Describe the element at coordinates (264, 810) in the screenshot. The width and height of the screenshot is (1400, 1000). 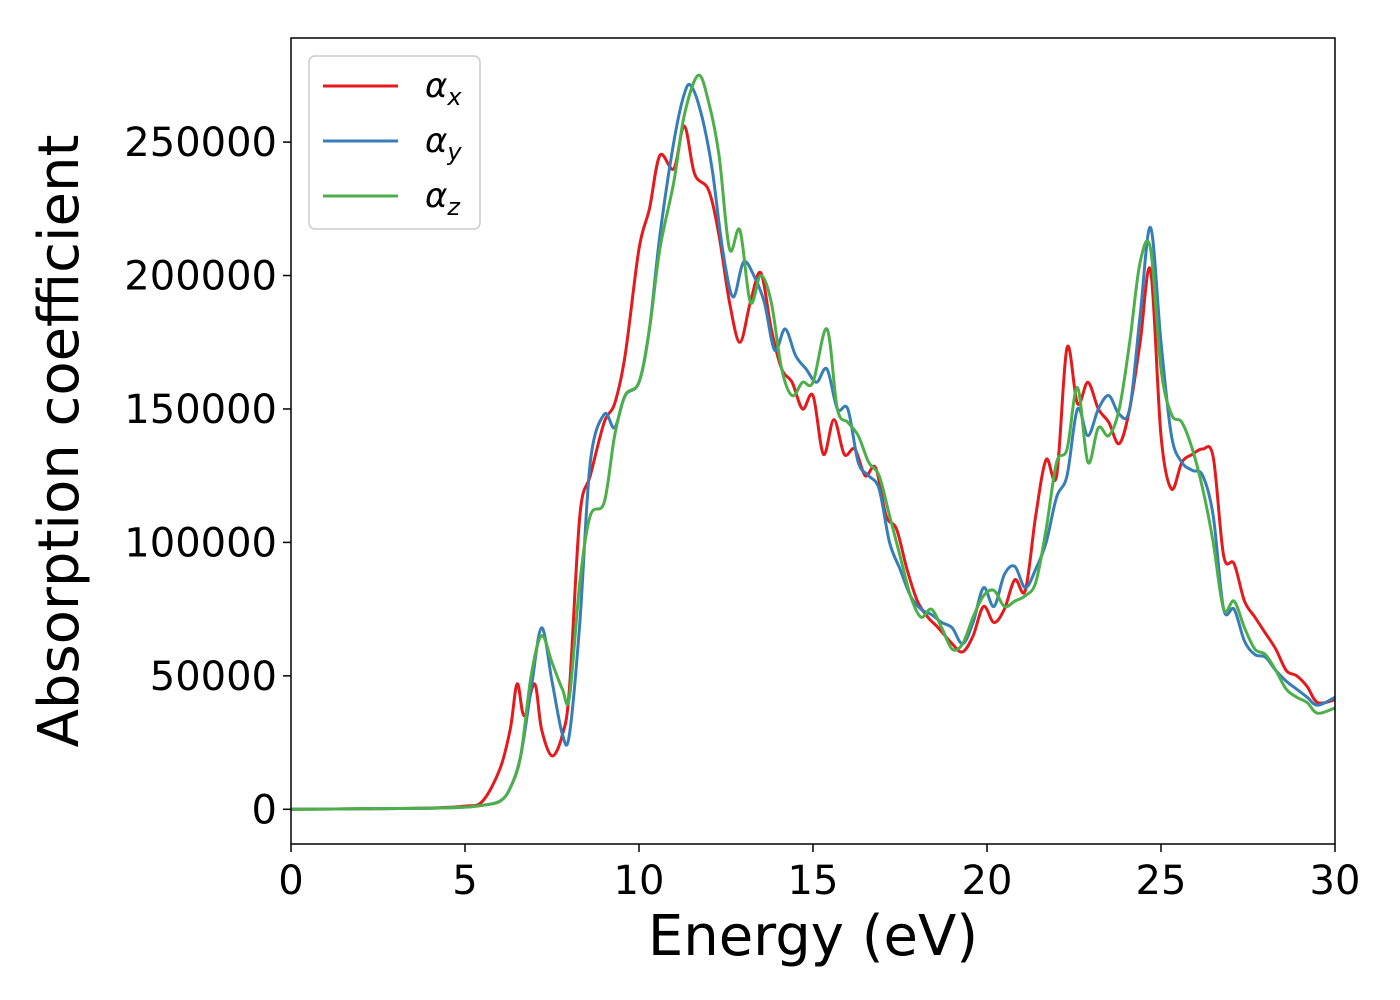
I see `y-tick-label: 0` at that location.